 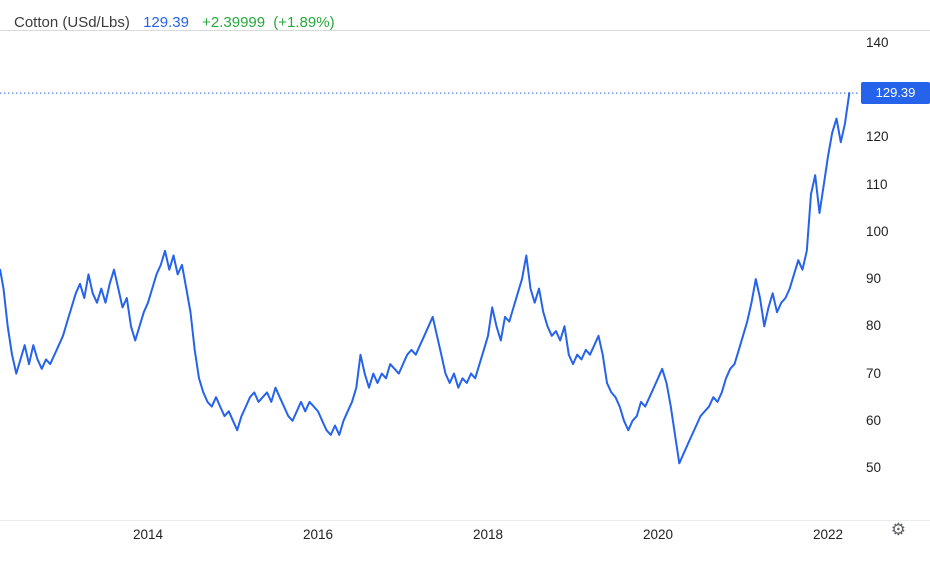 I want to click on y-axis-label: 140, so click(x=877, y=42).